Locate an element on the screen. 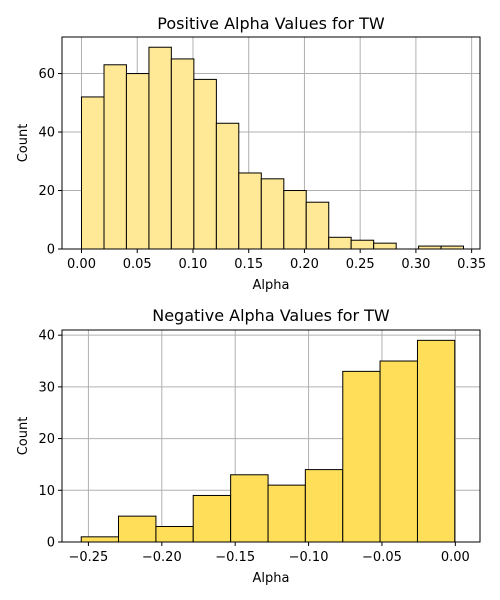 The width and height of the screenshot is (500, 600). x-tick-label: 0.20 is located at coordinates (304, 264).